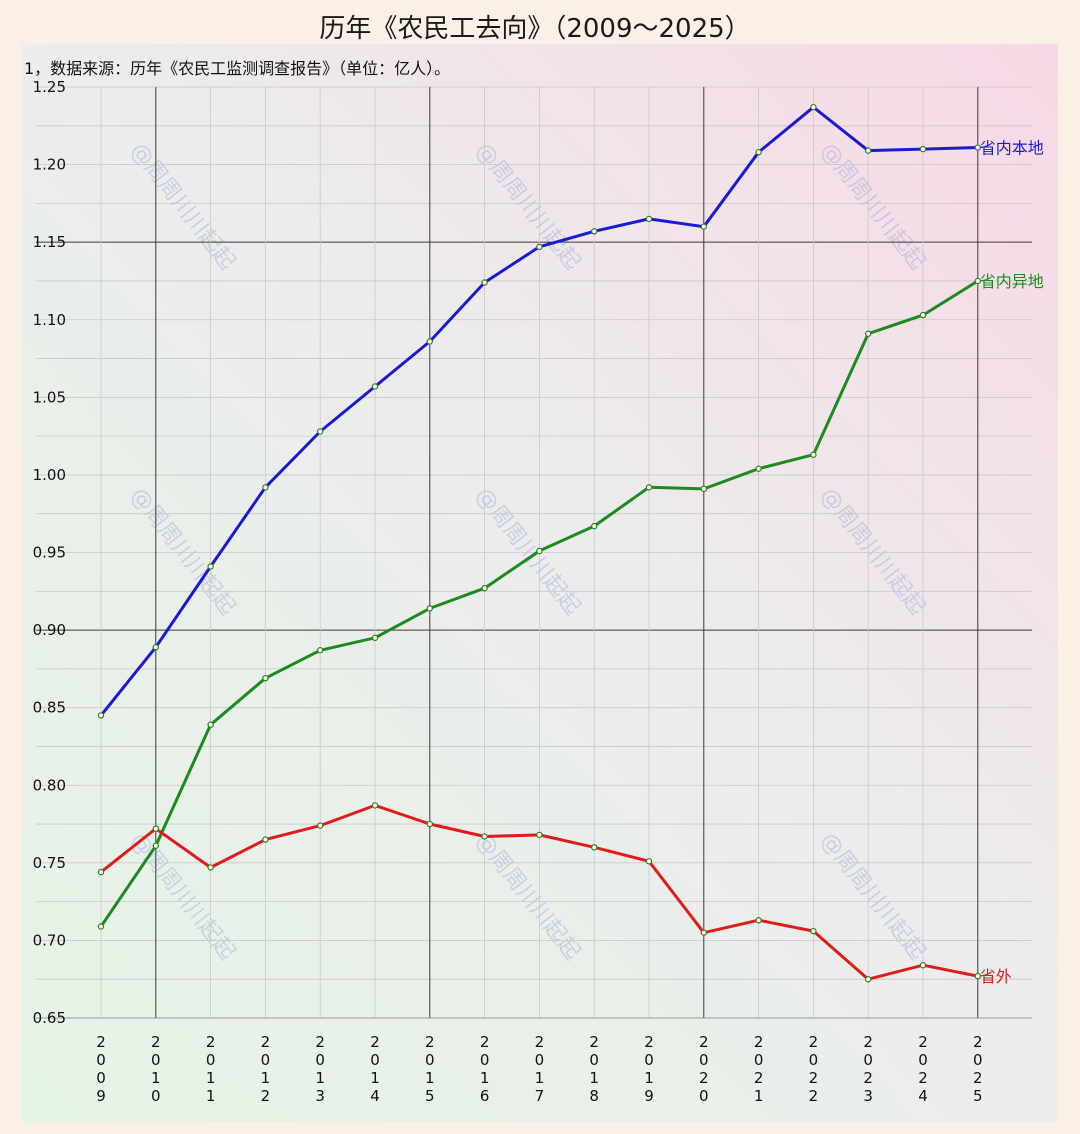 Image resolution: width=1080 pixels, height=1134 pixels. What do you see at coordinates (49, 1018) in the screenshot?
I see `y-tick-label: 0.65` at bounding box center [49, 1018].